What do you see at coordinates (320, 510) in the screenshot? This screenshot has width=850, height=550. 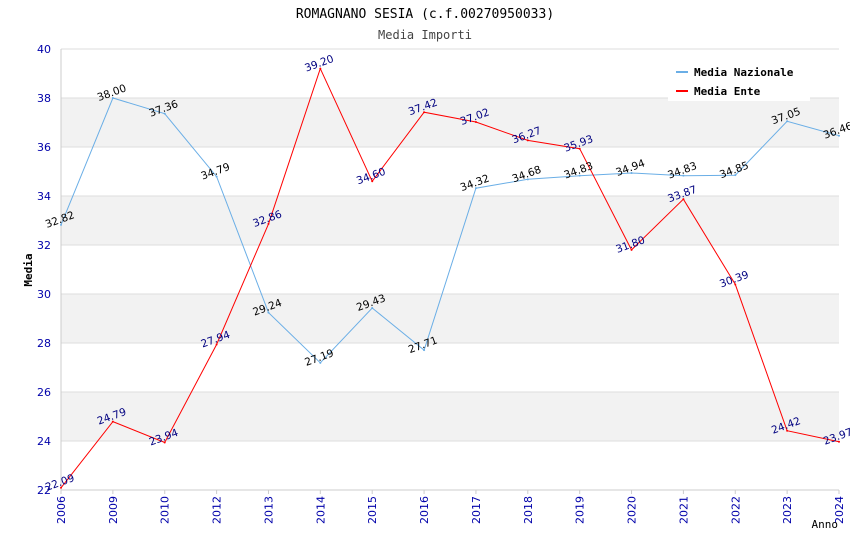 I see `x-tick-label: 2014` at bounding box center [320, 510].